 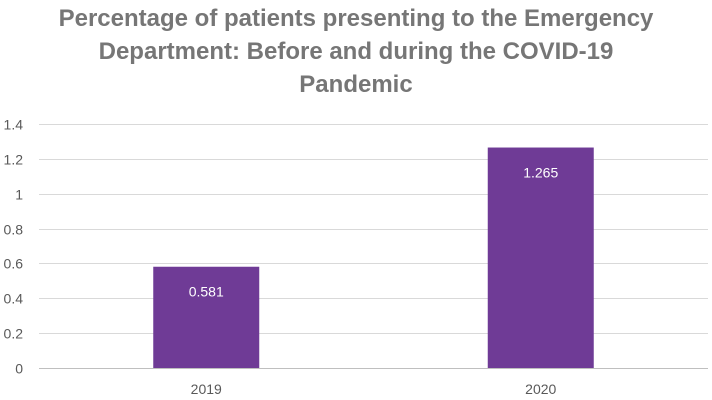 I want to click on x-tick-label: 2019, so click(x=206, y=389).